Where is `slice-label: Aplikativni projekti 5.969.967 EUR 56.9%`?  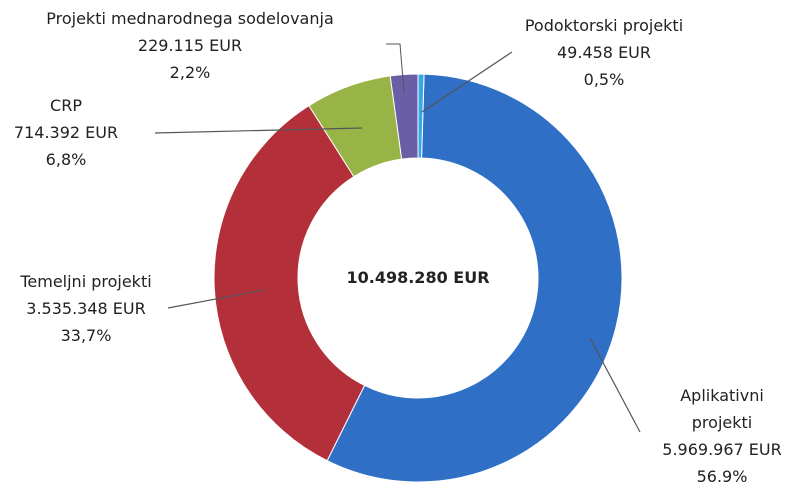 slice-label: Aplikativni projekti 5.969.967 EUR 56.9% is located at coordinates (722, 432).